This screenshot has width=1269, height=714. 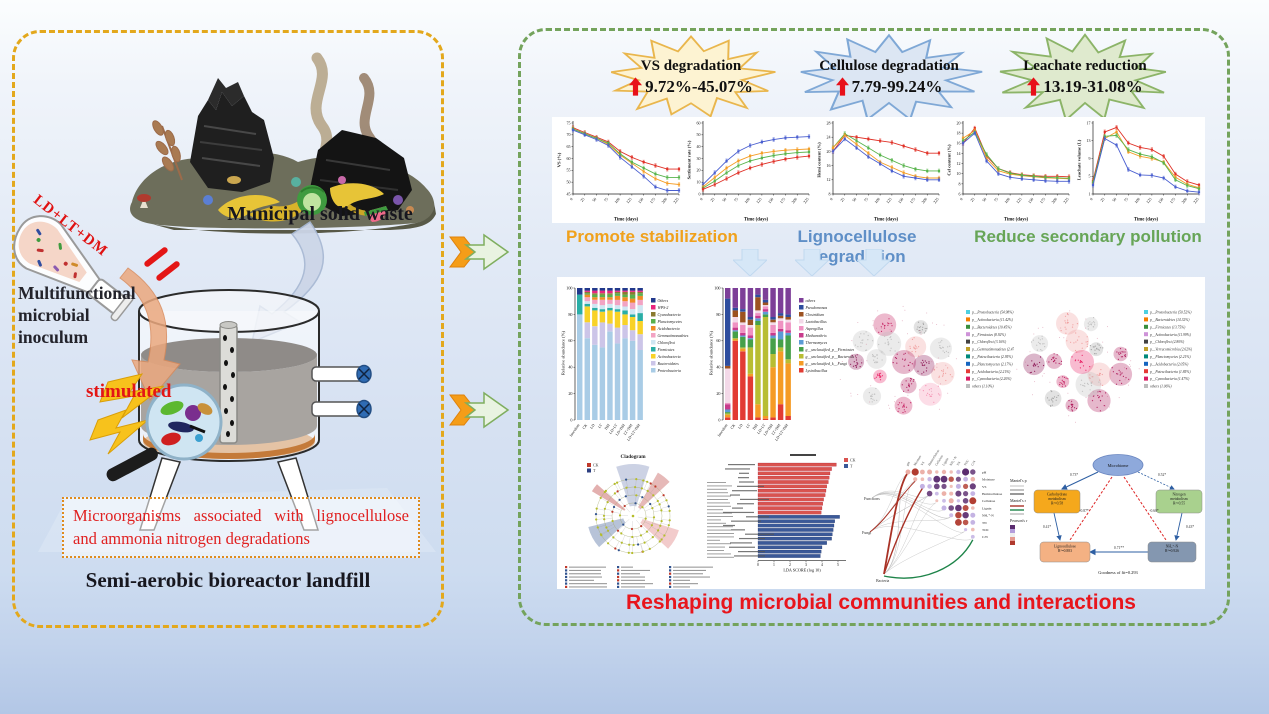 I want to click on stimulated-label: stimulated, so click(x=129, y=391).